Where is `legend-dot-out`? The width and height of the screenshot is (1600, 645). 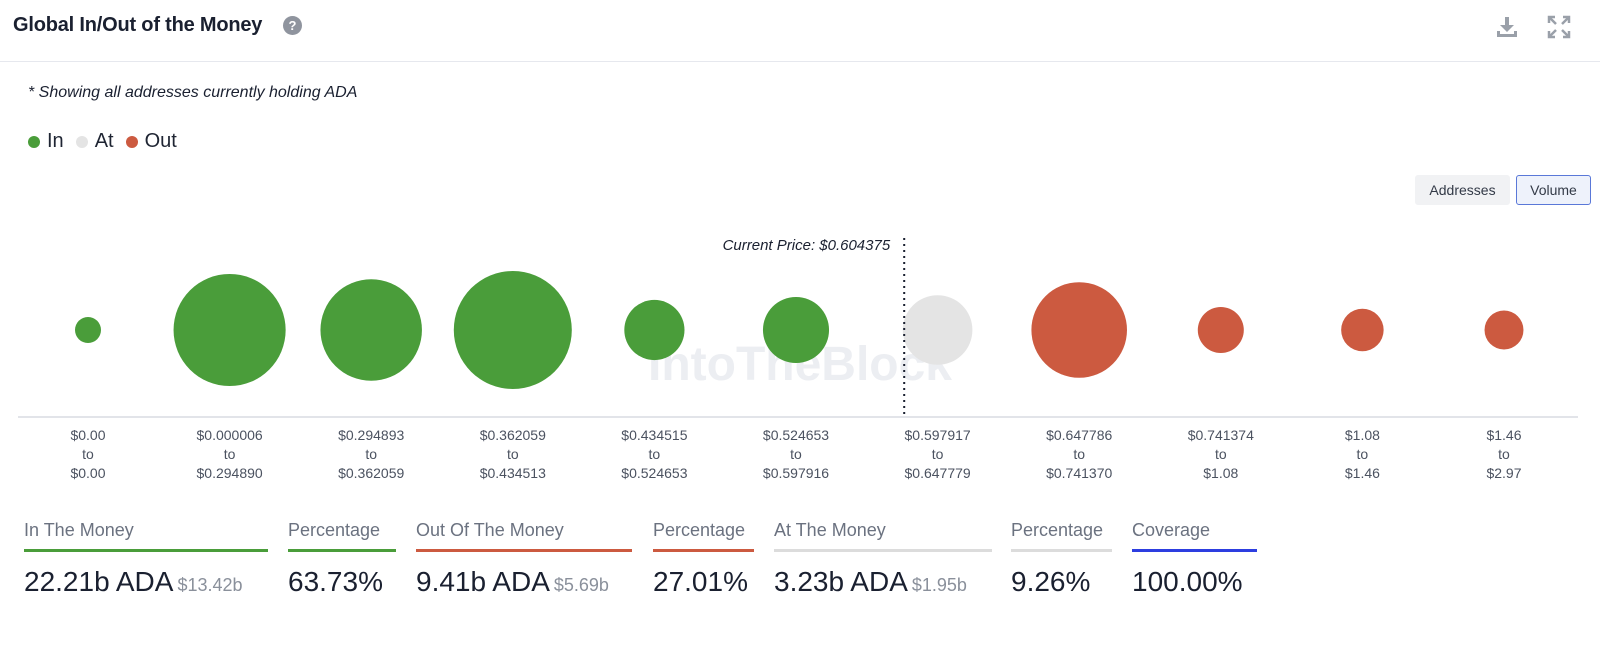 legend-dot-out is located at coordinates (131, 141).